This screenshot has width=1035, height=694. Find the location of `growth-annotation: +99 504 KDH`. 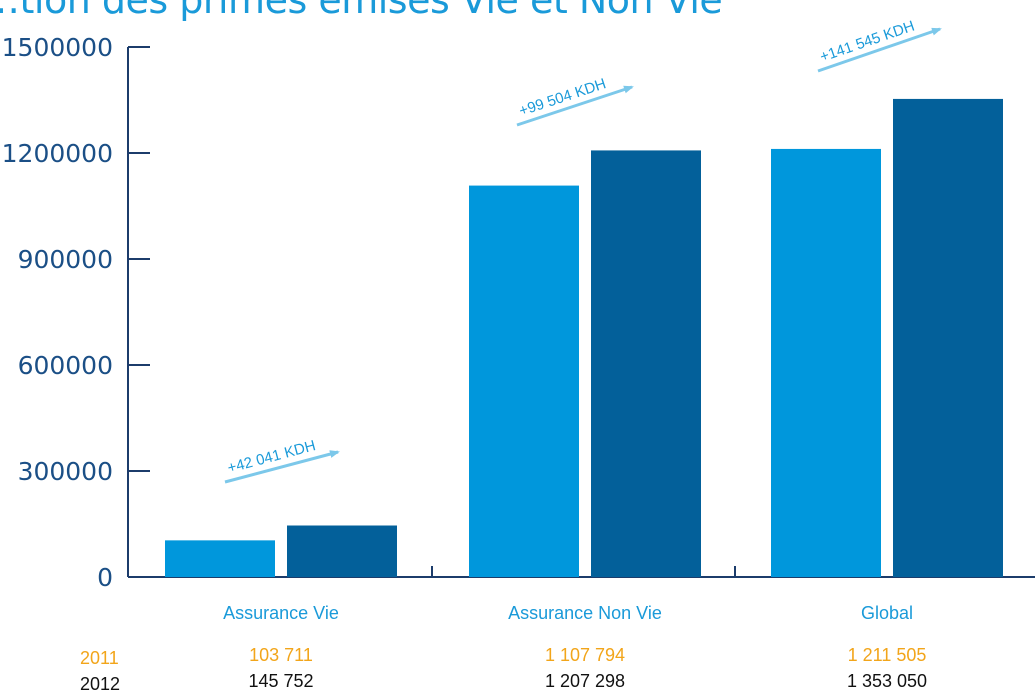

growth-annotation: +99 504 KDH is located at coordinates (562, 97).